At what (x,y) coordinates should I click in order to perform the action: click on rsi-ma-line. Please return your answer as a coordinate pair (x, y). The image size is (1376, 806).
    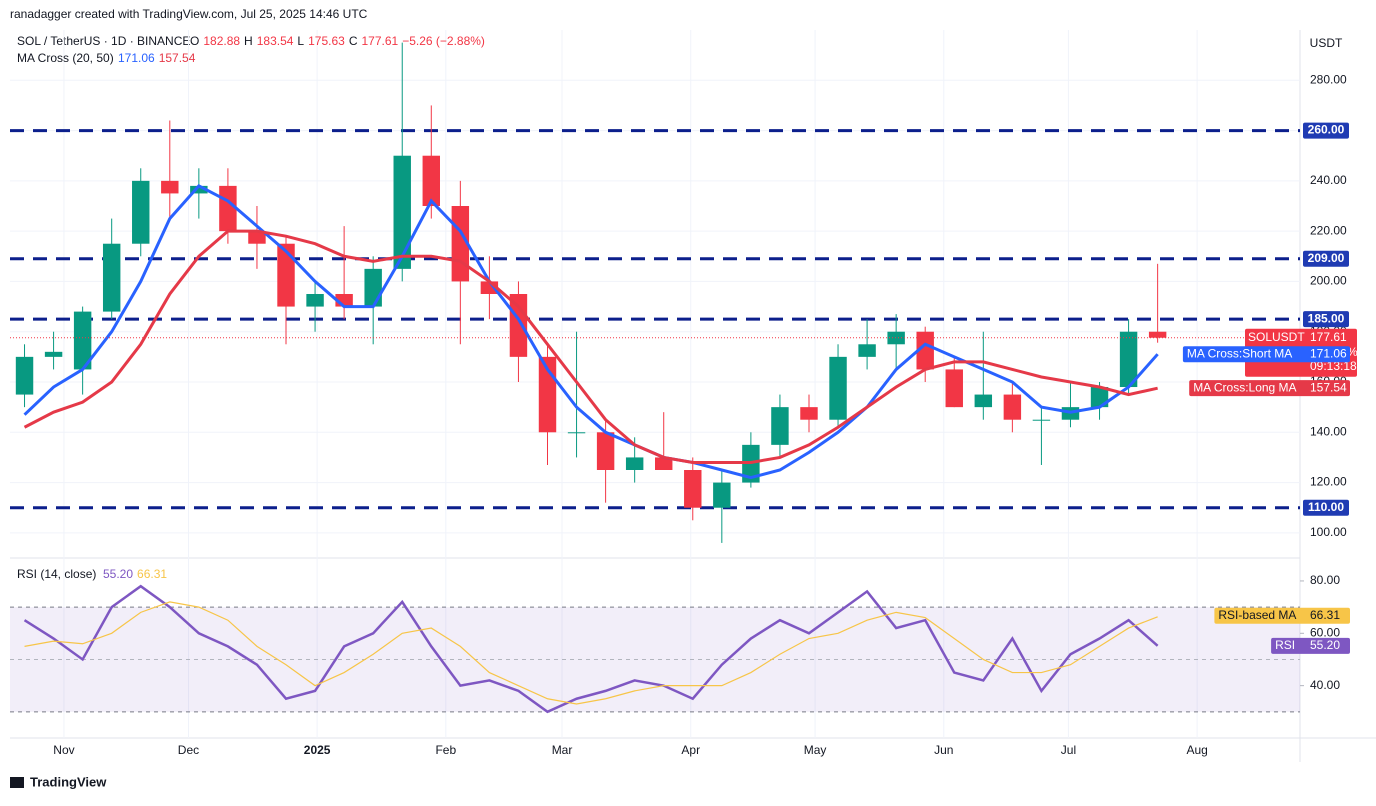
    Looking at the image, I should click on (591, 653).